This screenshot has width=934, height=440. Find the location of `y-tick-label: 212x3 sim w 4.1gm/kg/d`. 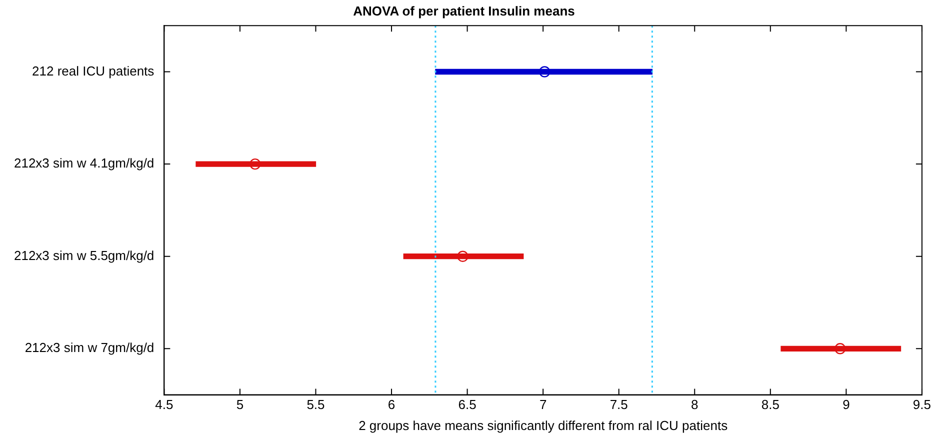

y-tick-label: 212x3 sim w 4.1gm/kg/d is located at coordinates (84, 163).